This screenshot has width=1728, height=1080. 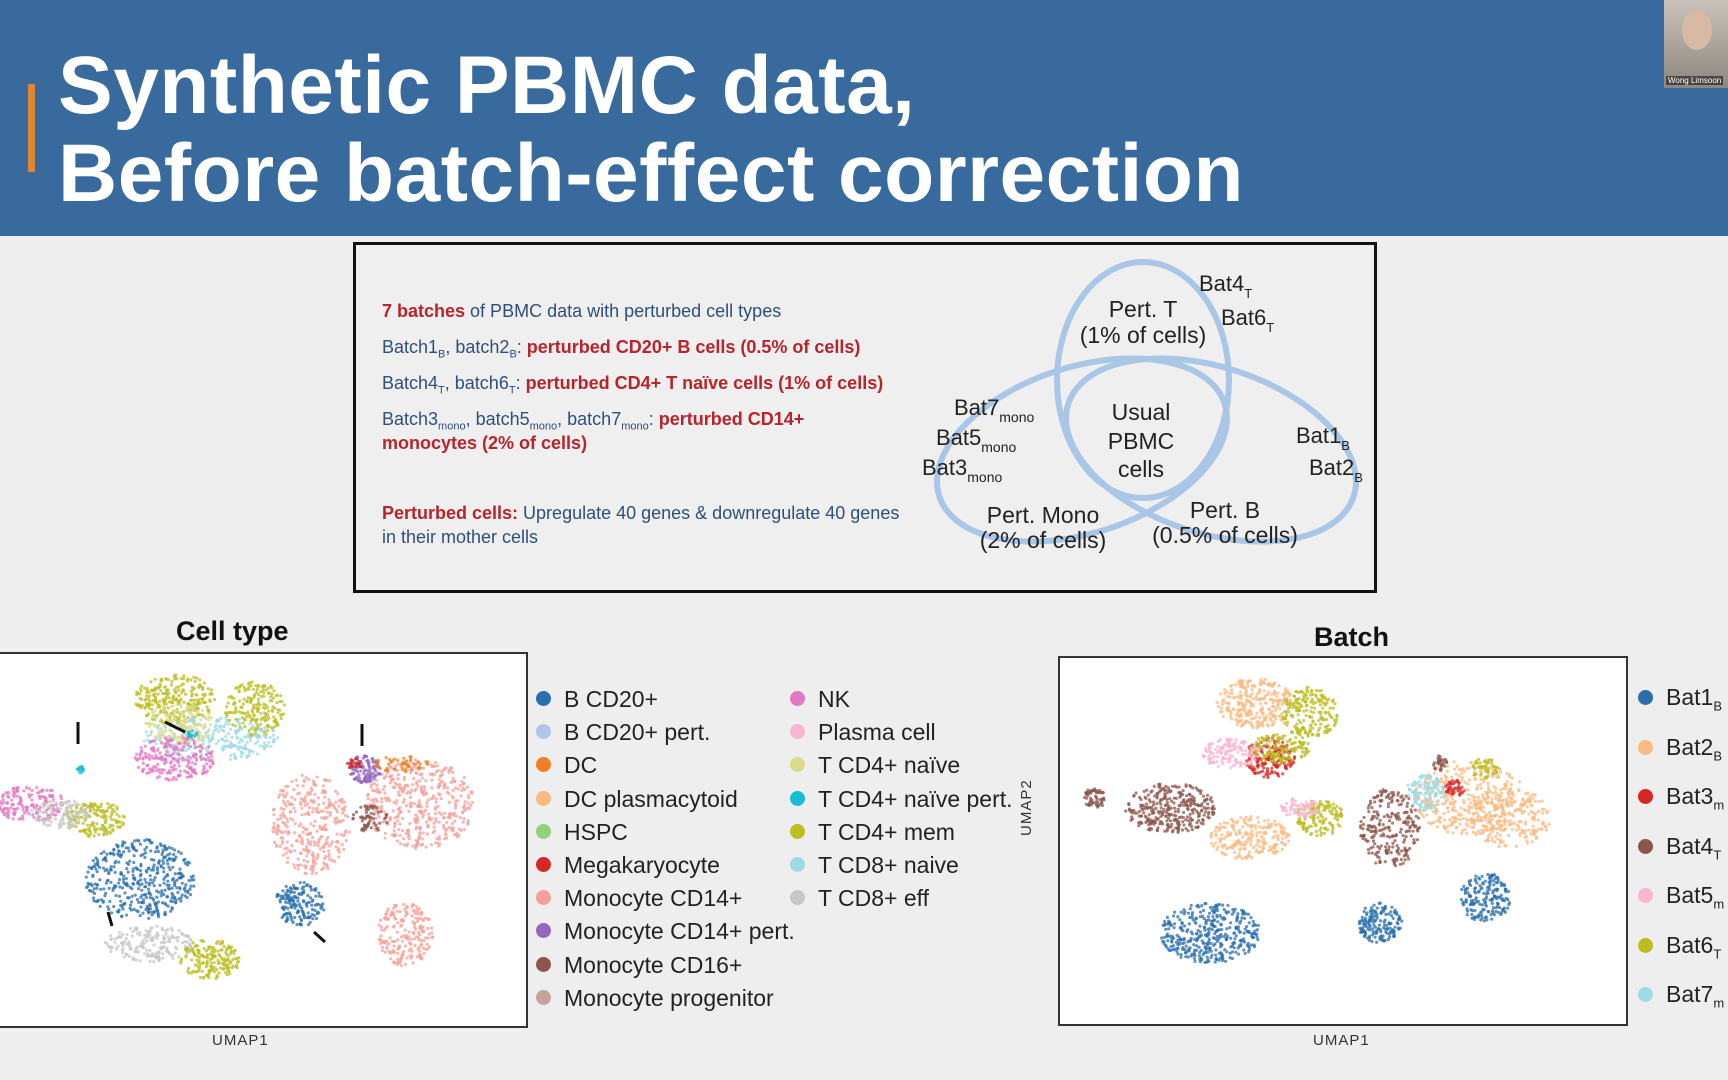 I want to click on batch-legend-label: Bat4T, so click(x=1694, y=847).